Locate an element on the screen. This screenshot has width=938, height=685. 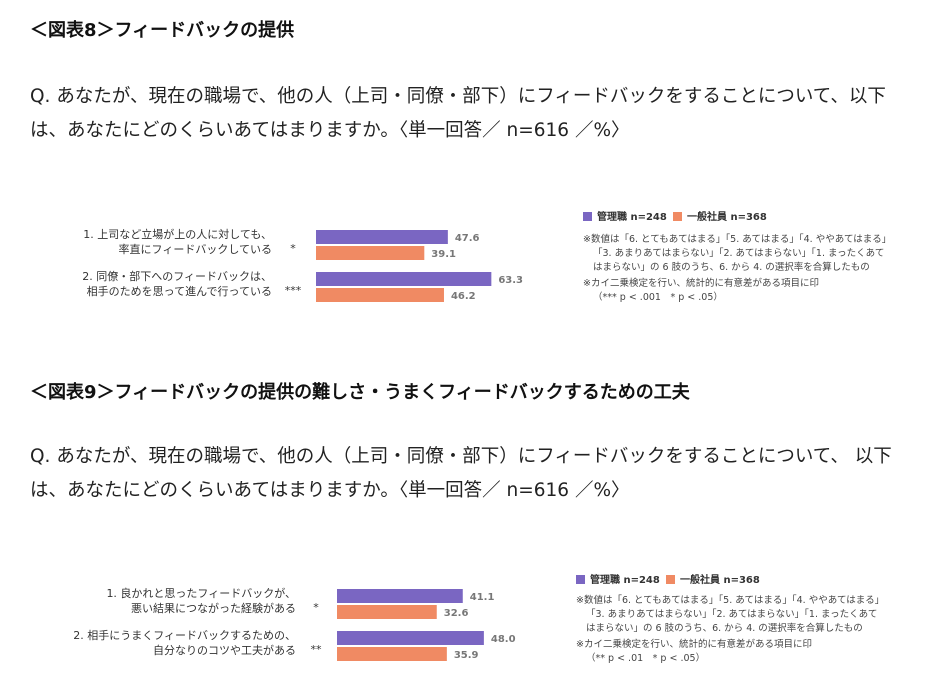
figure8-heading: ＜図表8＞フィードバックの提供 is located at coordinates (162, 30).